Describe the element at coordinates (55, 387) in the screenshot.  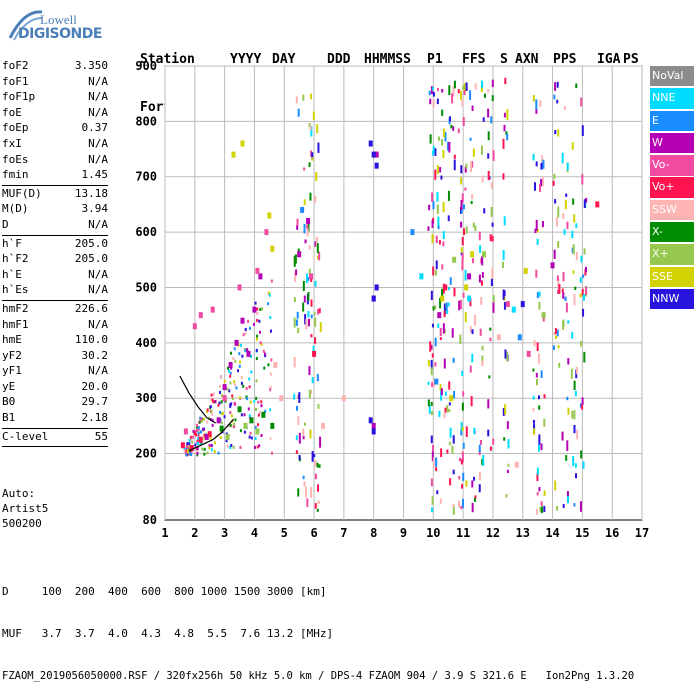
I see `param-row: yE 20.0` at that location.